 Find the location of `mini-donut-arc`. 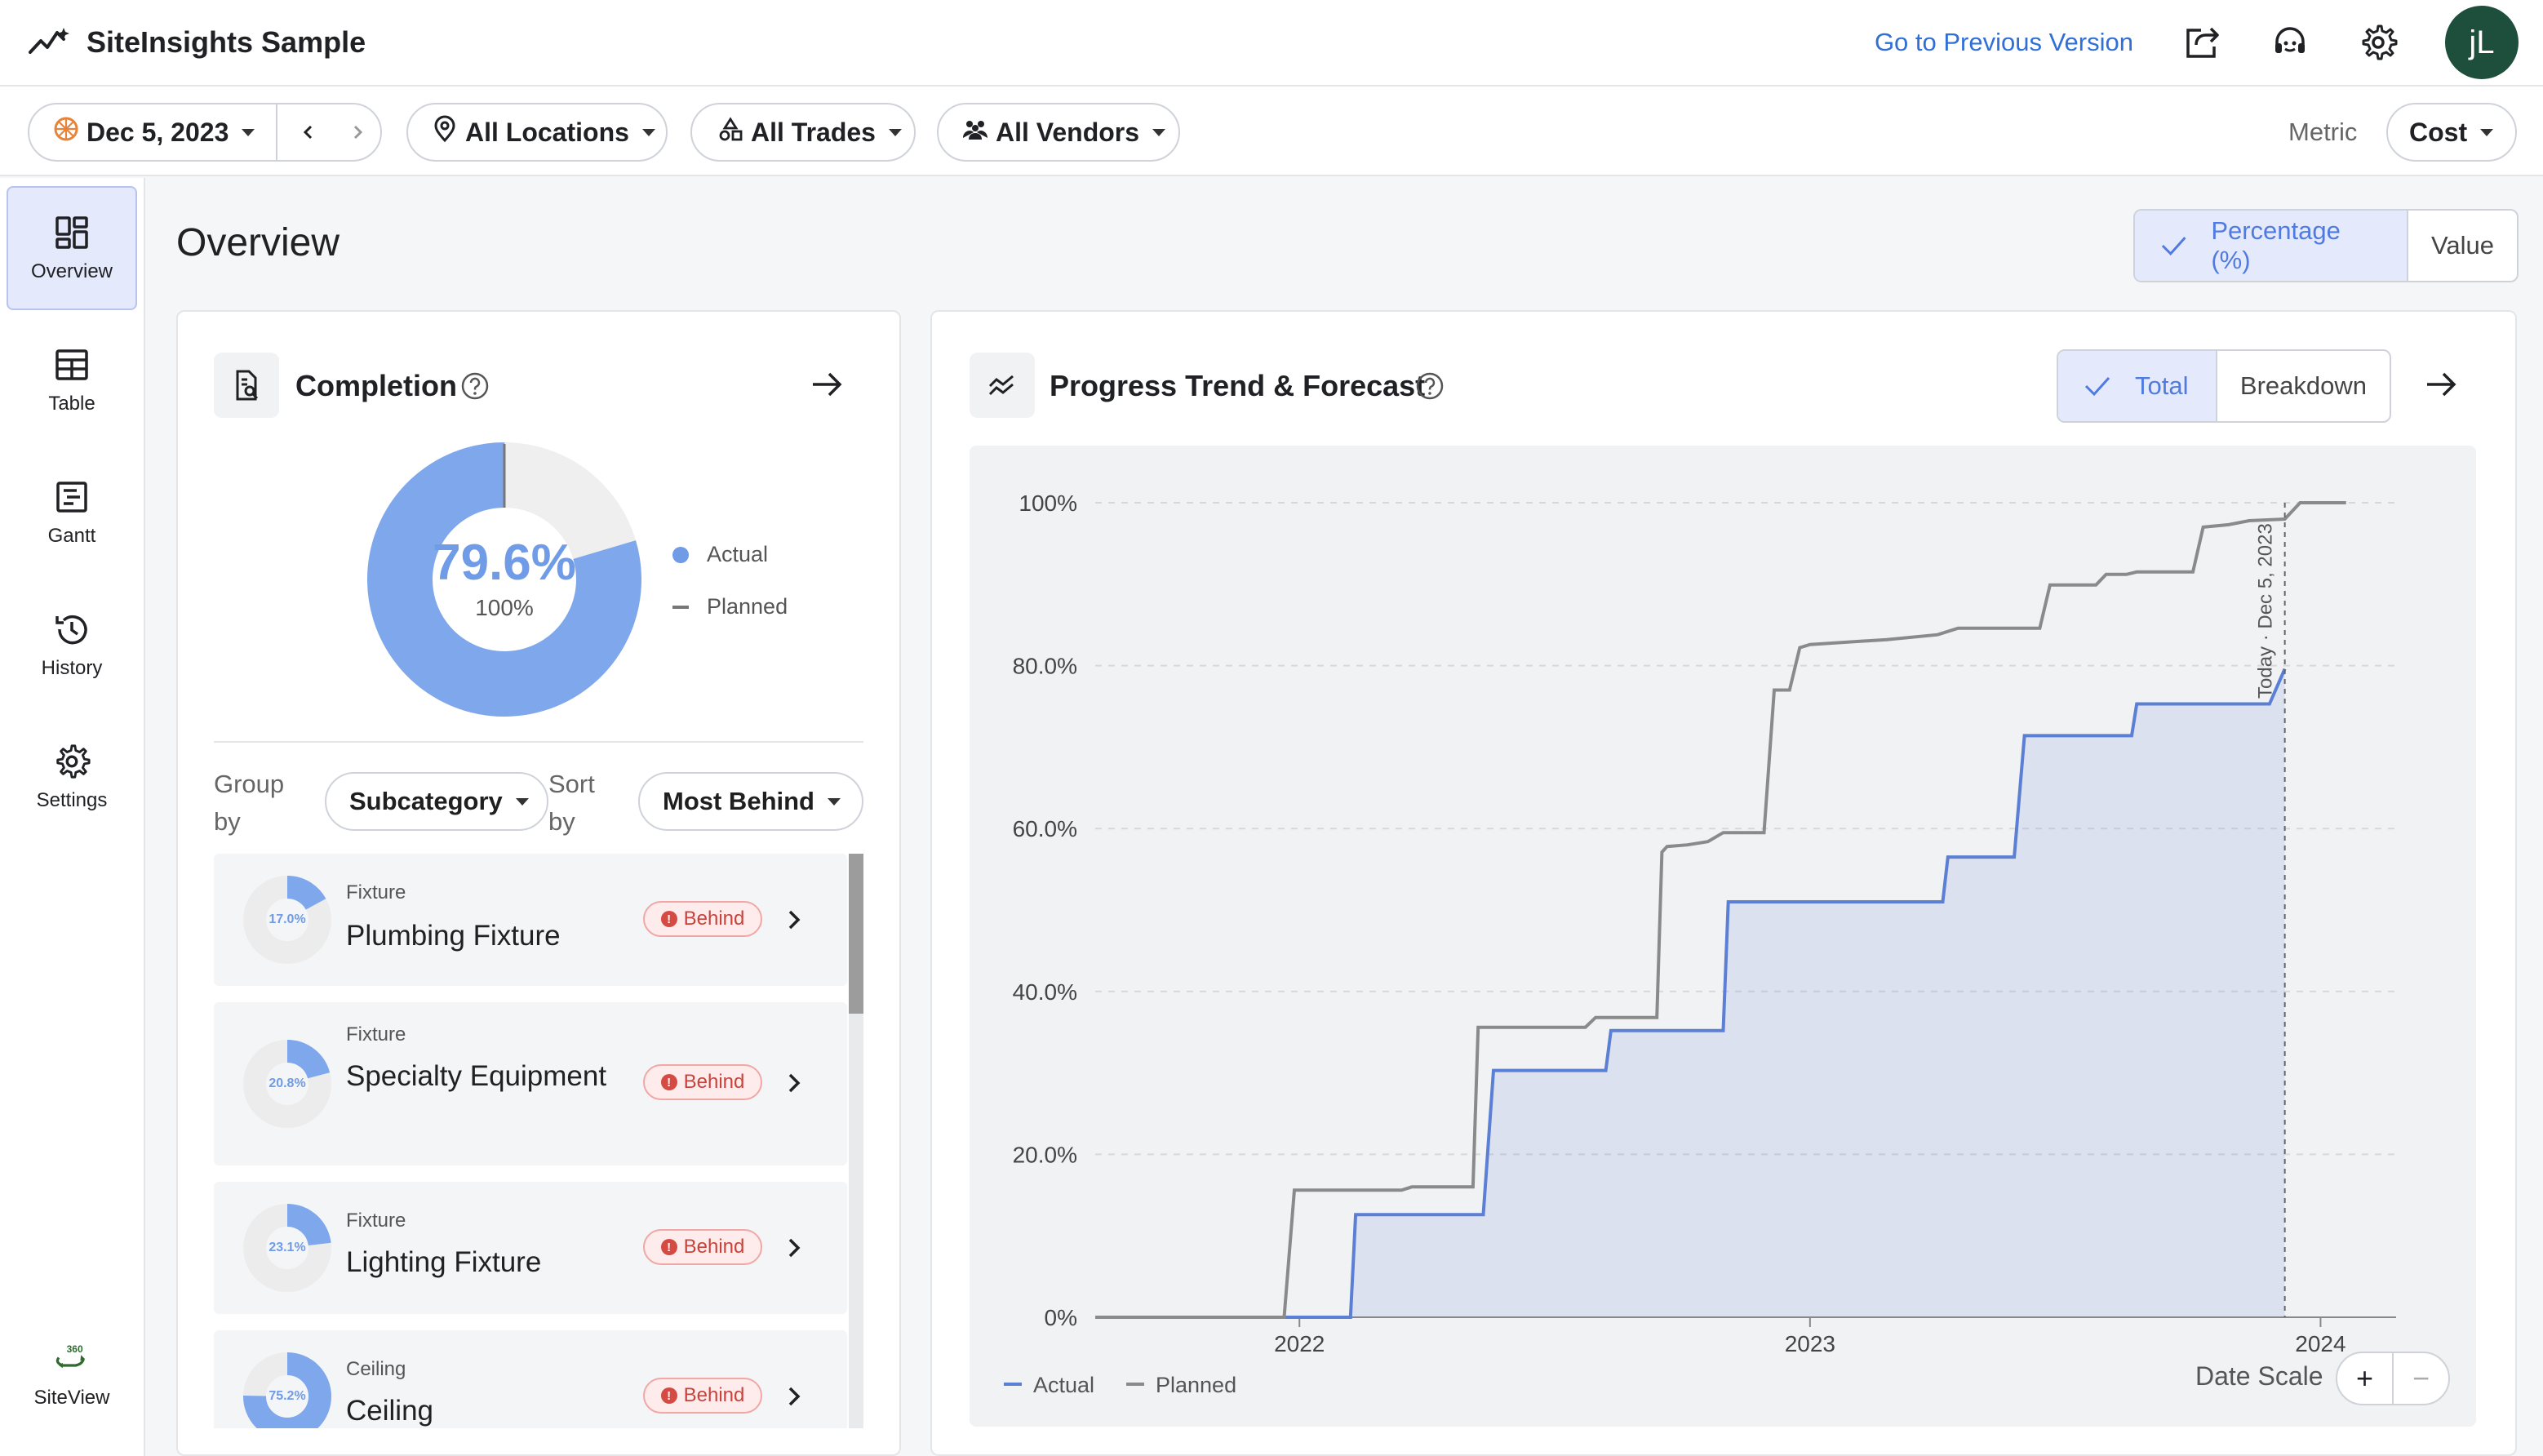

mini-donut-arc is located at coordinates (287, 1248).